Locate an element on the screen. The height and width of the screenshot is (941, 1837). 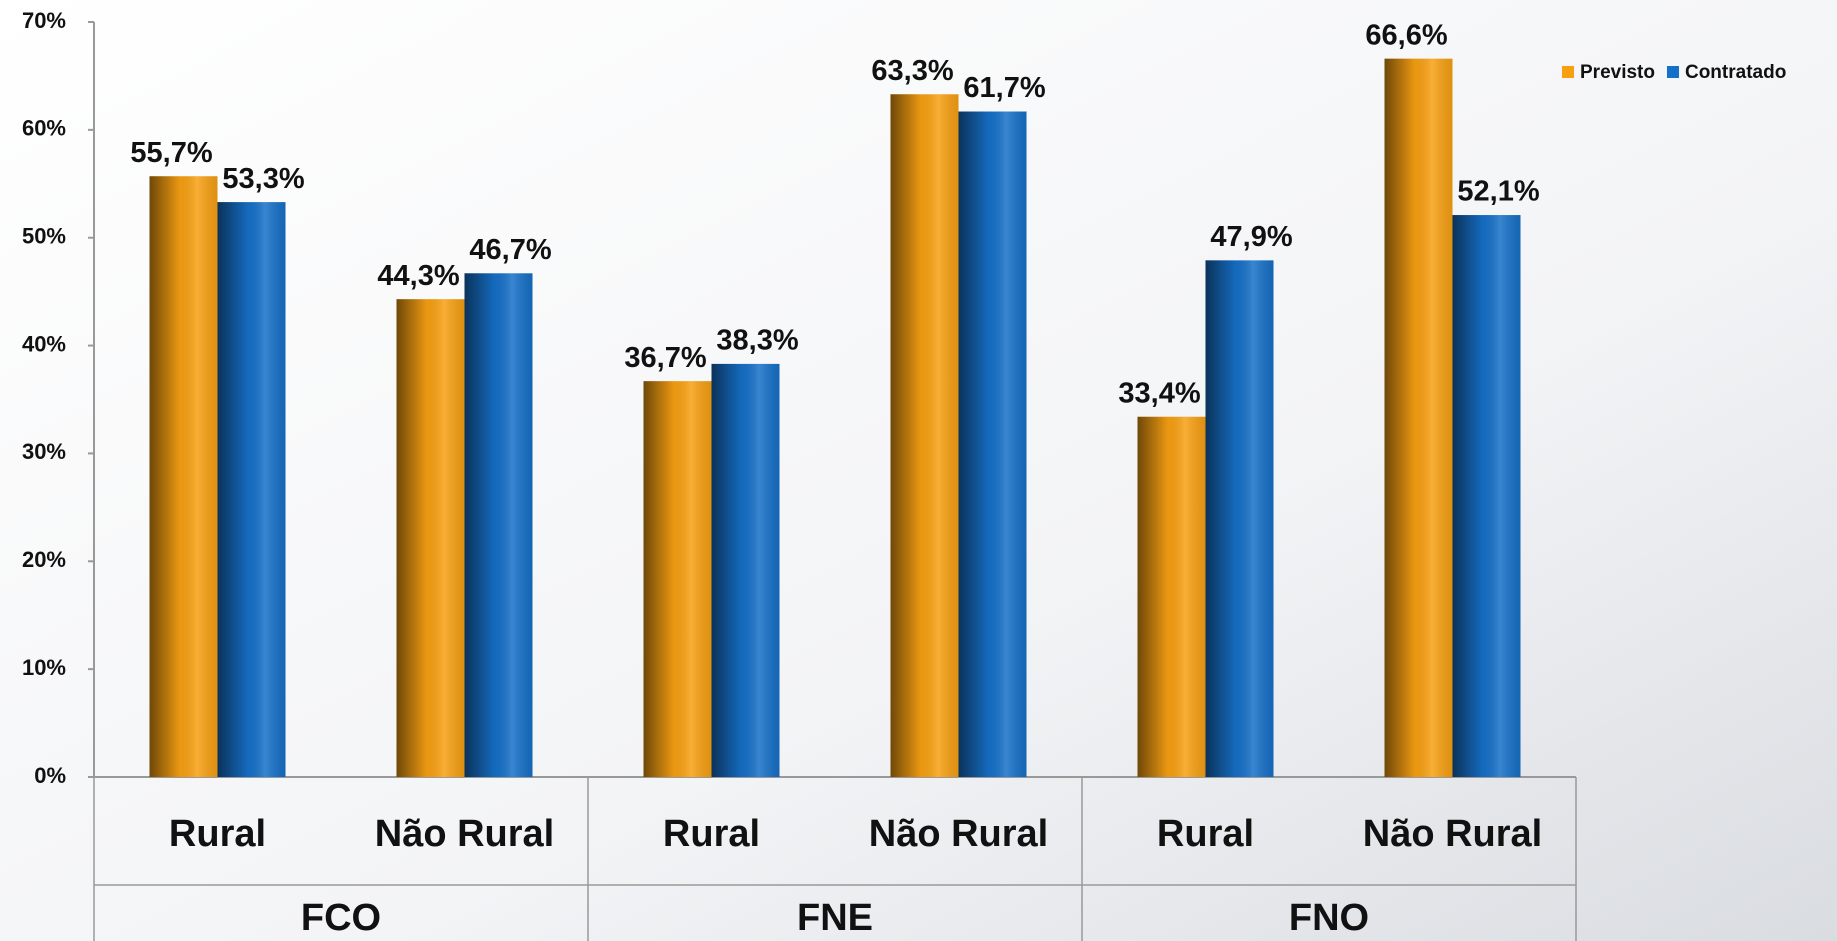
data-label: 47,9% is located at coordinates (1251, 237).